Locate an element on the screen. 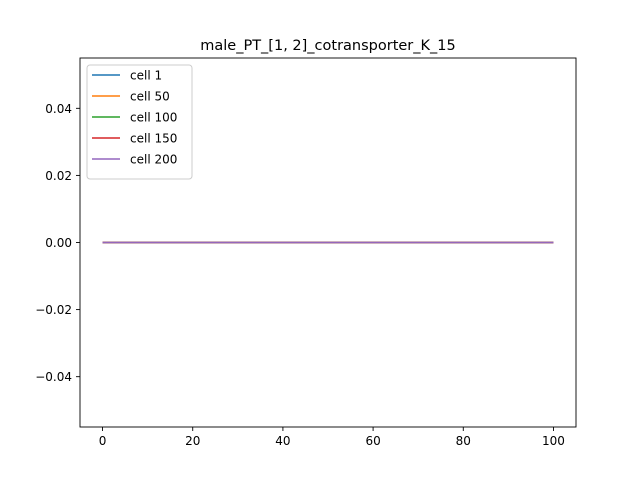  chart-title: male_PT_[1, 2]_cotransporter_K_15 is located at coordinates (327, 46).